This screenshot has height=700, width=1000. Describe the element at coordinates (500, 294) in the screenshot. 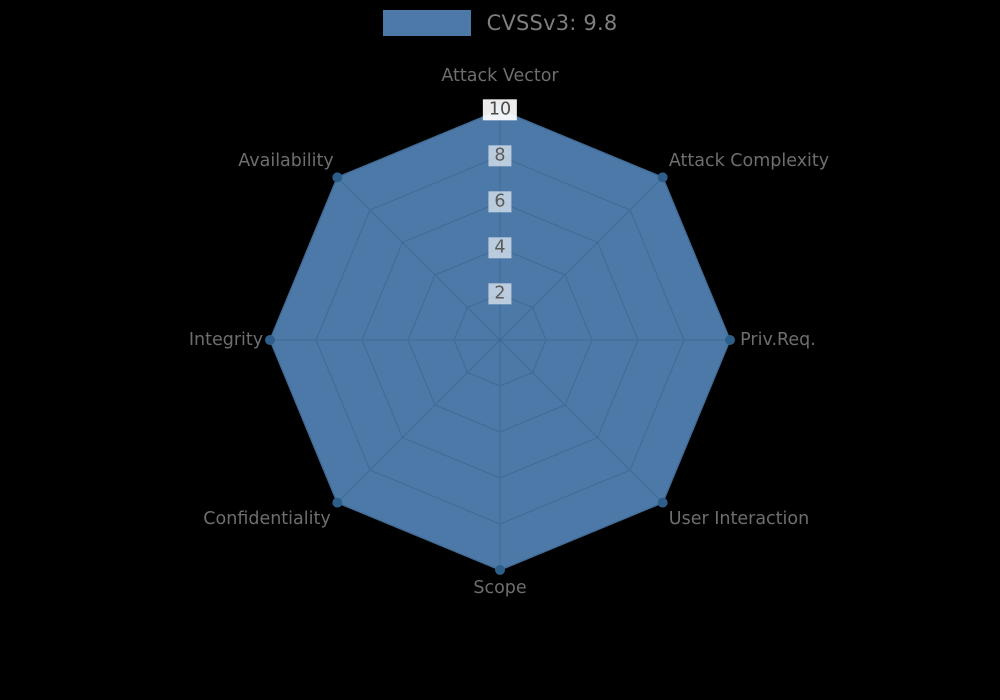

I see `radial-tick-label: 2` at that location.